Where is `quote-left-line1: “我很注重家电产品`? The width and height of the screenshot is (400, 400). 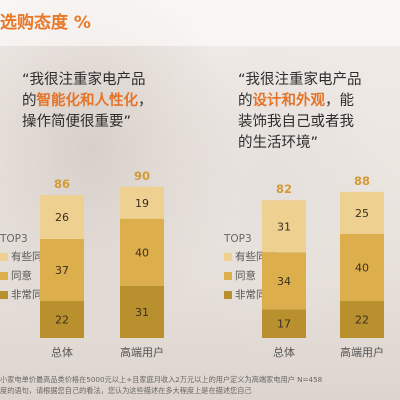
quote-left-line1: “我很注重家电产品 is located at coordinates (84, 80).